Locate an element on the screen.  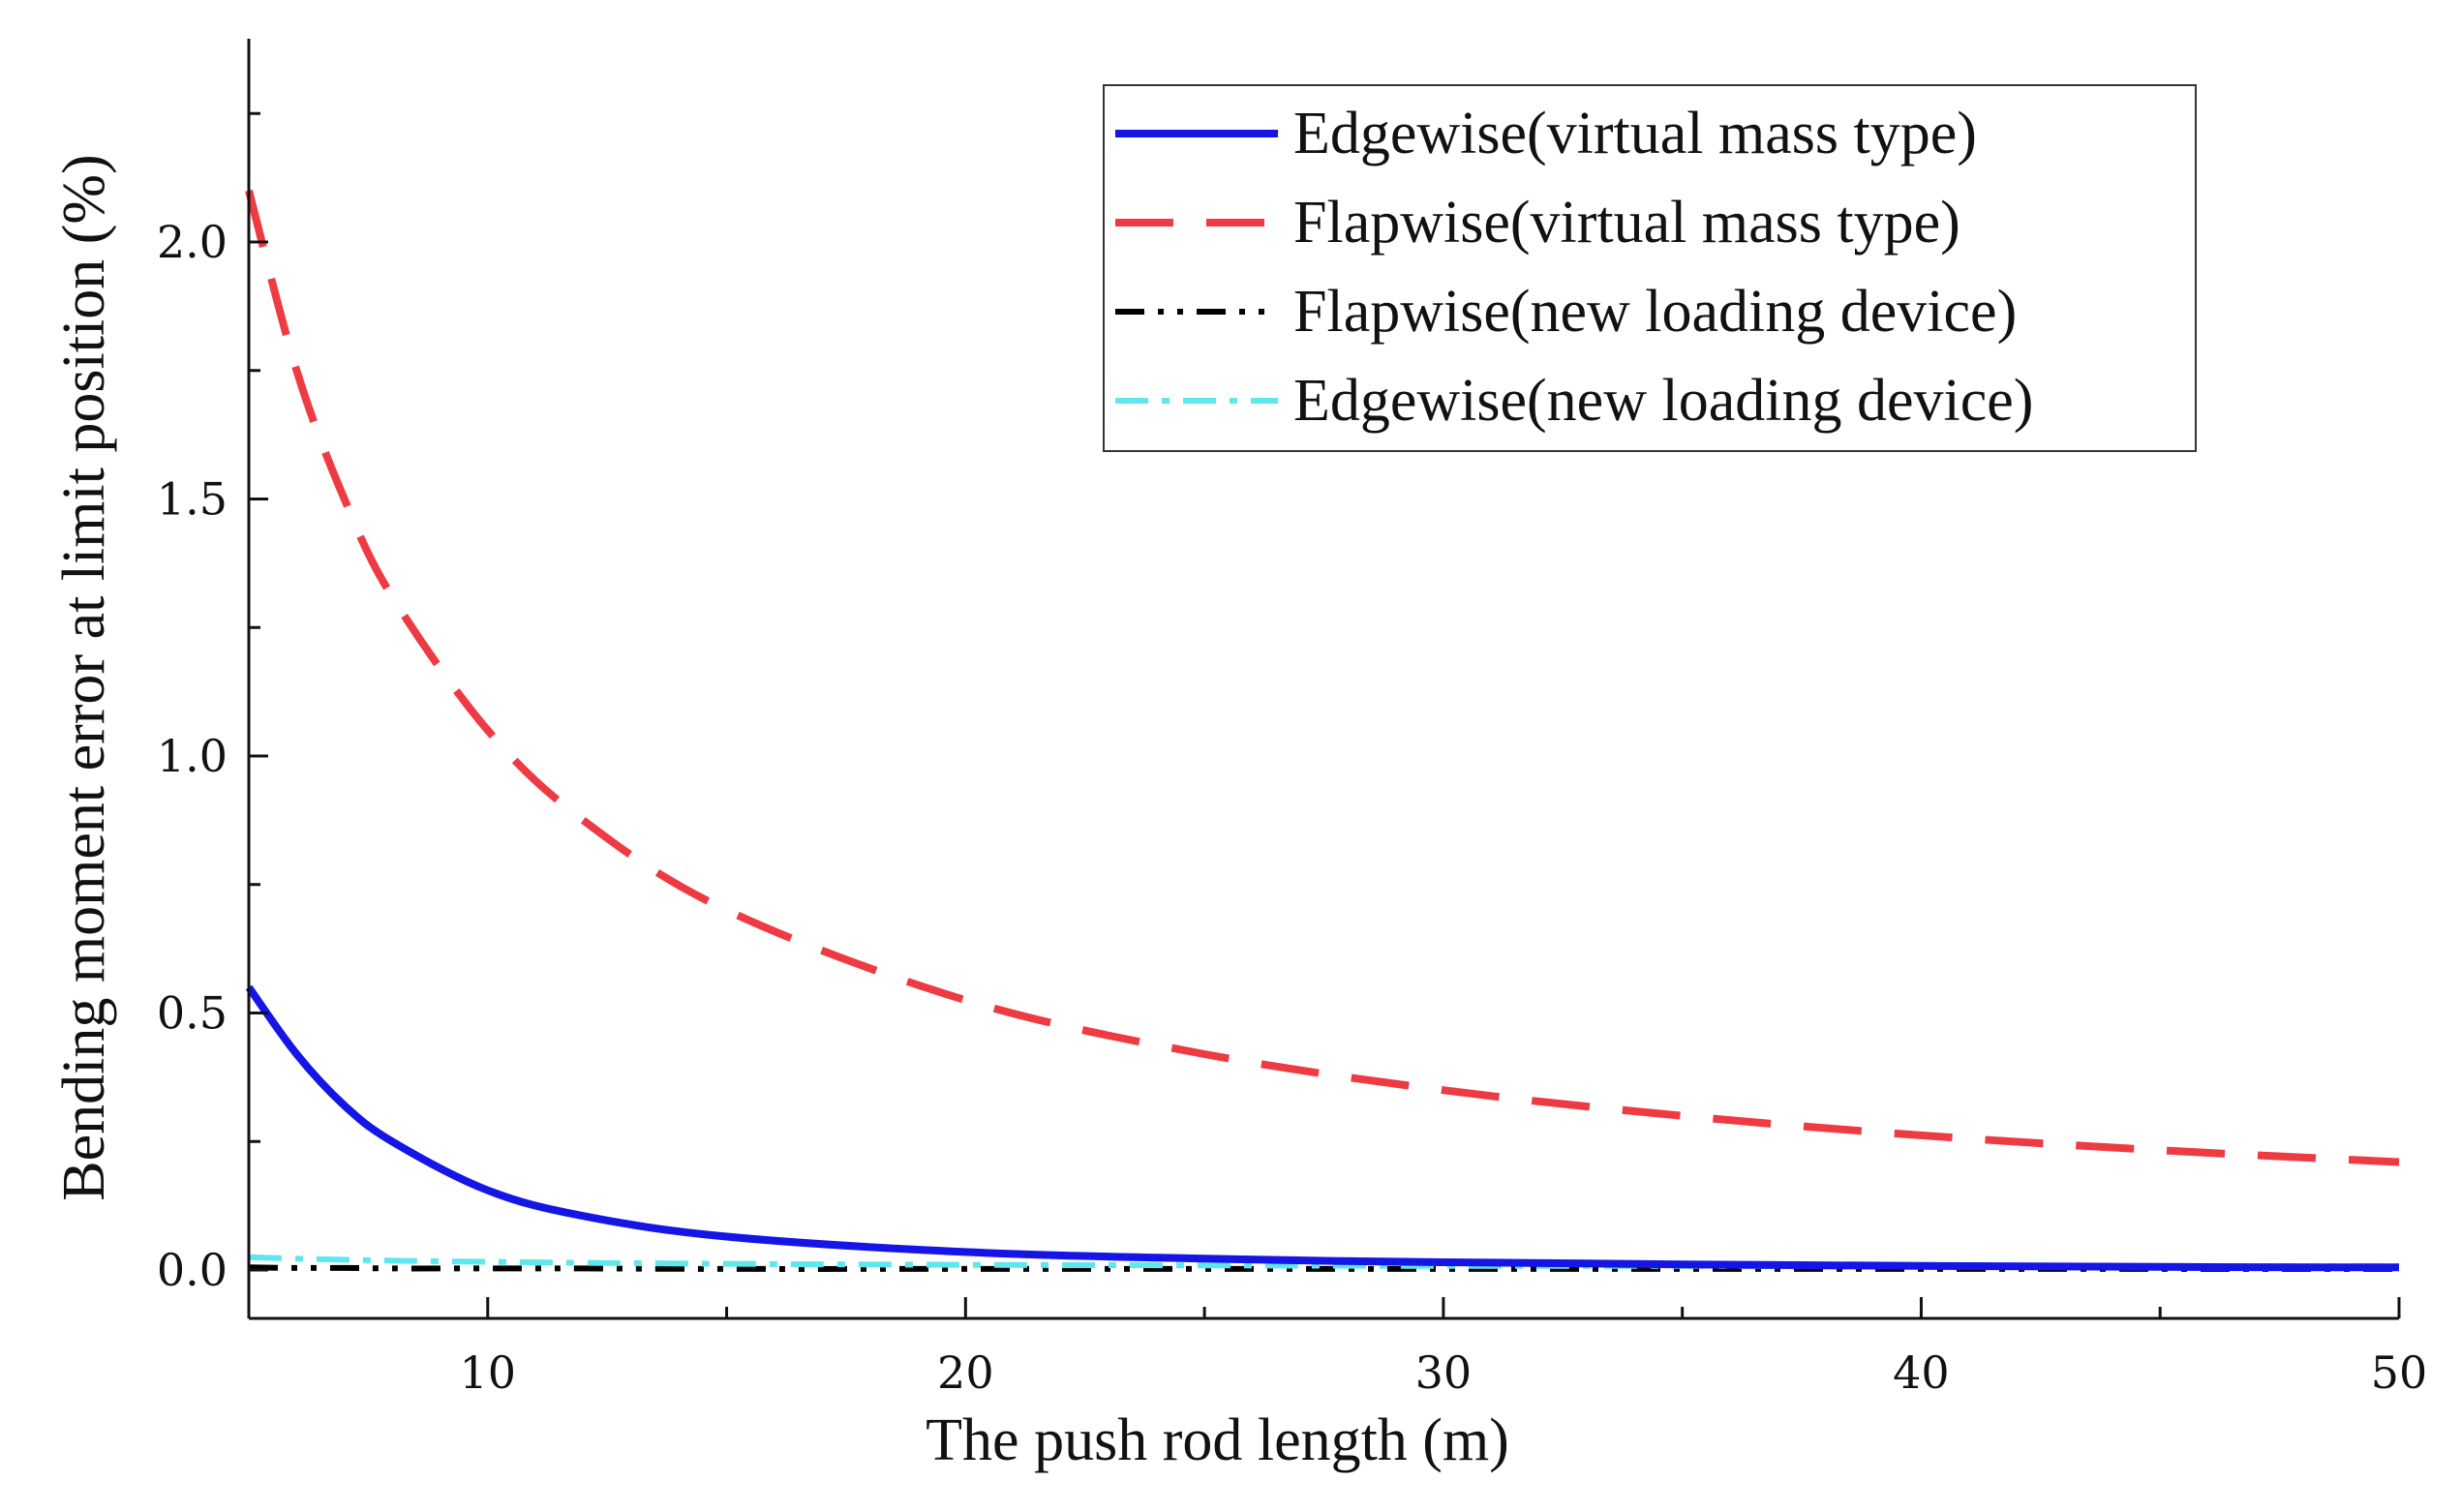
x-tick-label: 10 is located at coordinates (488, 1372).